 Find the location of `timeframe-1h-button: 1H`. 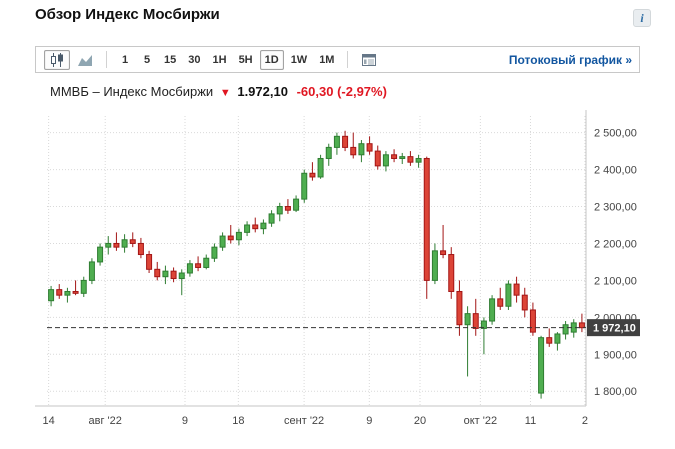

timeframe-1h-button: 1H is located at coordinates (220, 60).